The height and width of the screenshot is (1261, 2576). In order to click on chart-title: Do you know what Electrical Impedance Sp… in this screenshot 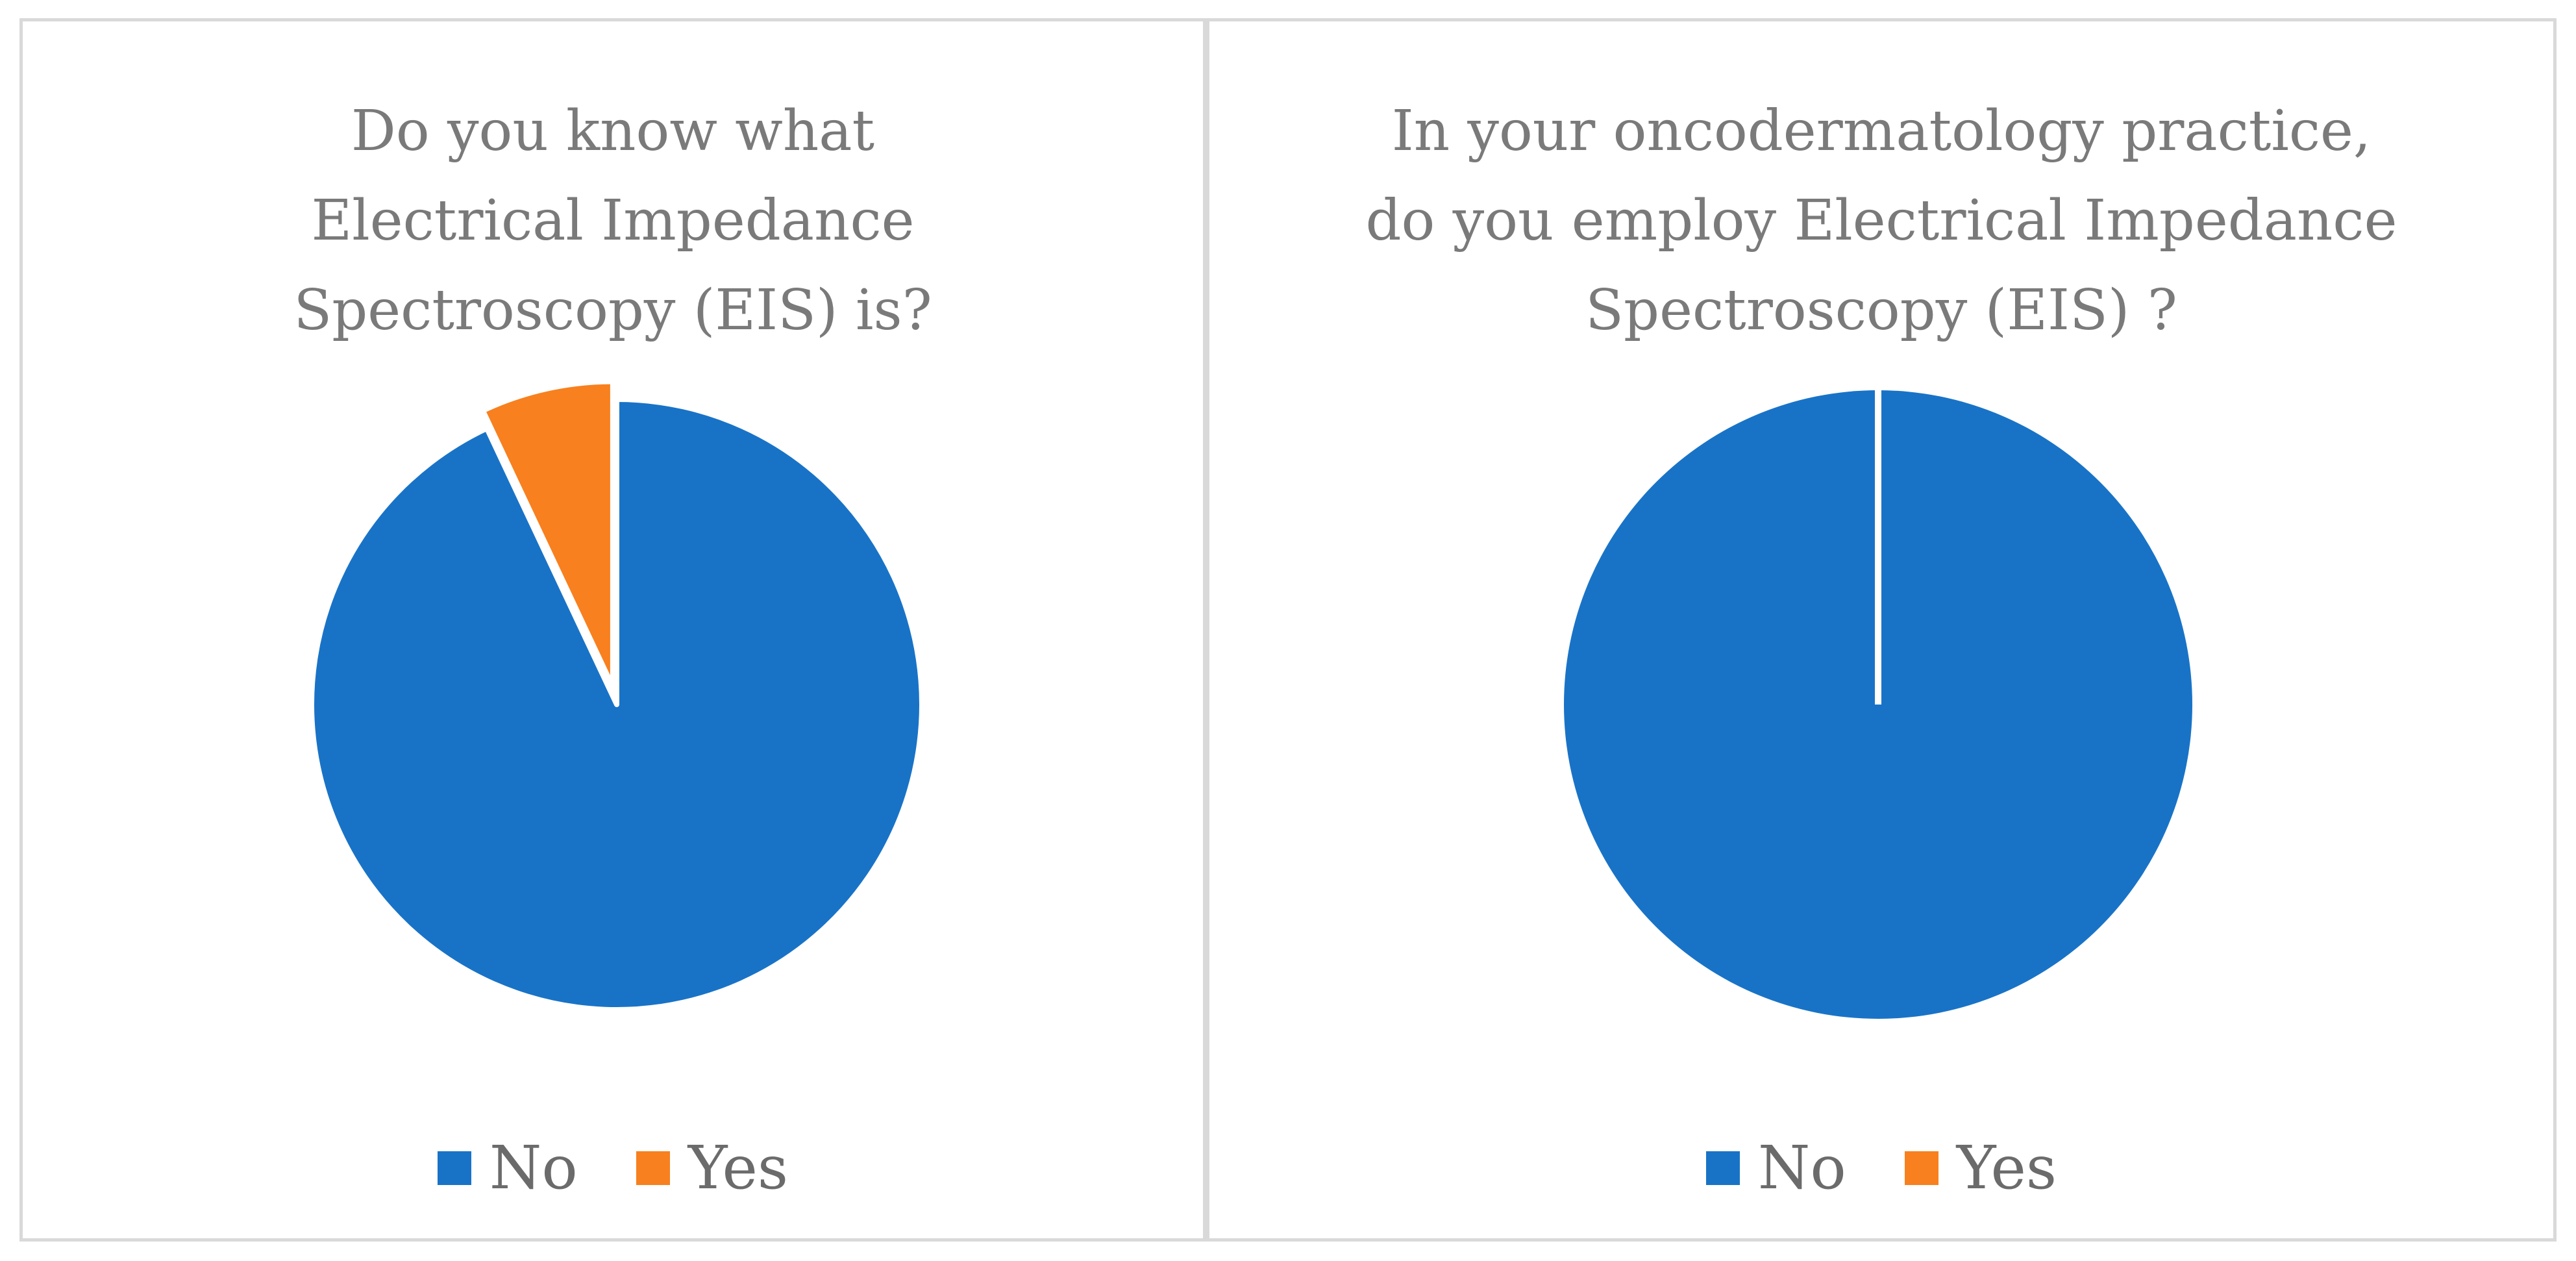, I will do `click(612, 221)`.